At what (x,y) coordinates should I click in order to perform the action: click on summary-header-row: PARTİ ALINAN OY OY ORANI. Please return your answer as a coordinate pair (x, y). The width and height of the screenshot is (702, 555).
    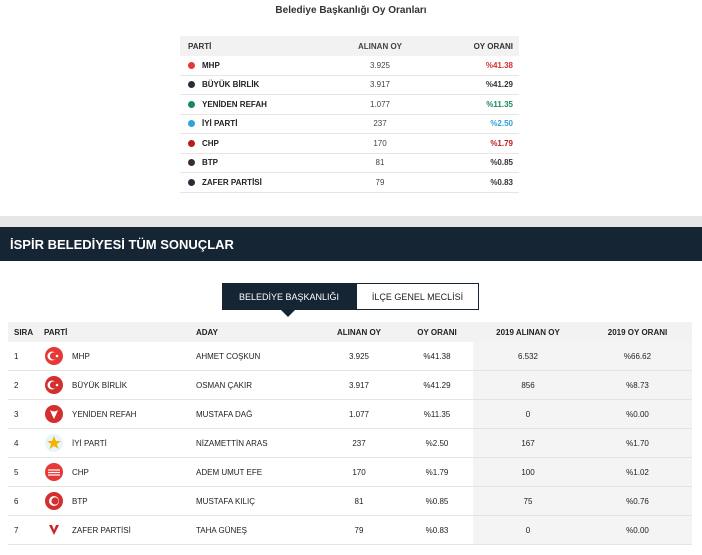
    Looking at the image, I should click on (349, 46).